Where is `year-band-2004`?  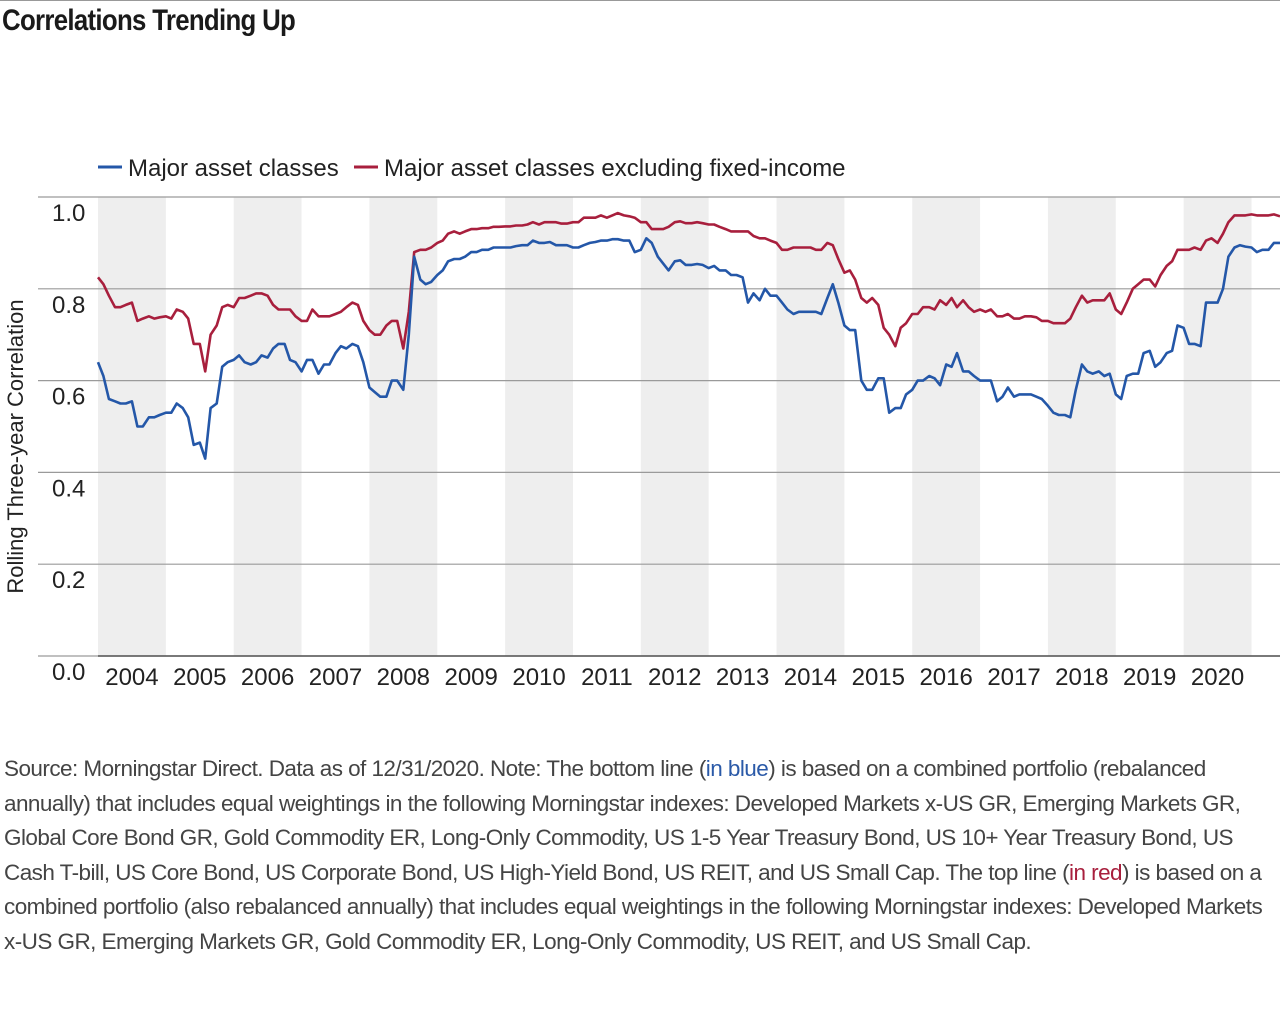 year-band-2004 is located at coordinates (132, 426).